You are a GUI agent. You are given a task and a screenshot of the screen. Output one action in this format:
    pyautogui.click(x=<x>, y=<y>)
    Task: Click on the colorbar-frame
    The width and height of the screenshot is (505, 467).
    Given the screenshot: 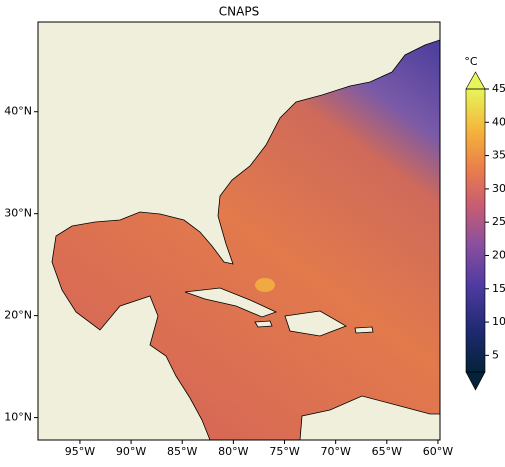 What is the action you would take?
    pyautogui.click(x=475, y=230)
    